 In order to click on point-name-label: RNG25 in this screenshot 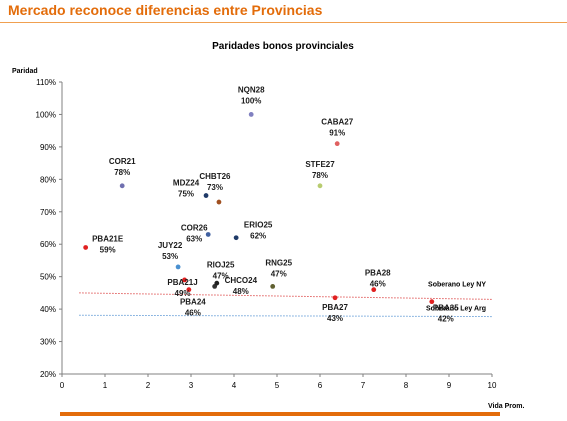, I will do `click(278, 262)`.